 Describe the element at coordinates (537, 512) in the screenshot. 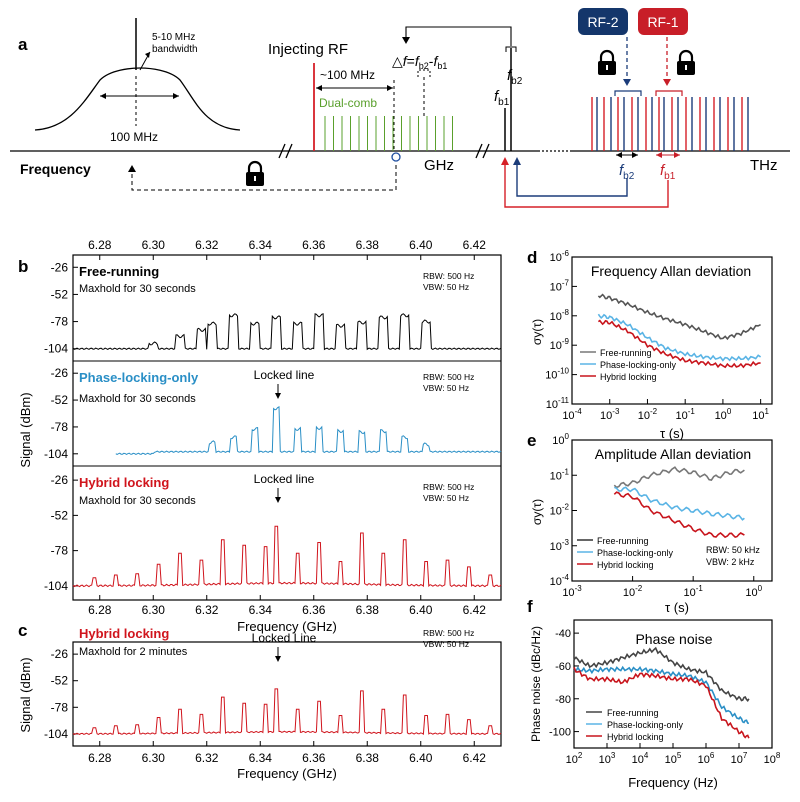

I see `panel-e-ylabel: σy(τ)` at that location.